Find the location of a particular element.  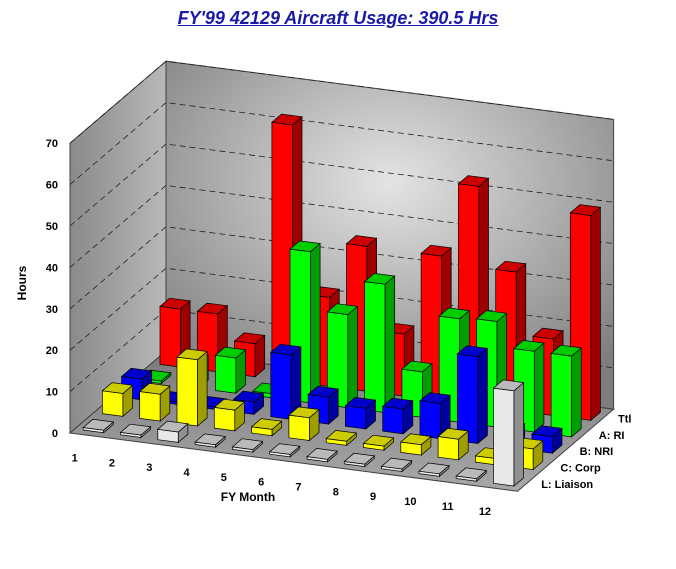

y-tick-label: 70 is located at coordinates (52, 144).